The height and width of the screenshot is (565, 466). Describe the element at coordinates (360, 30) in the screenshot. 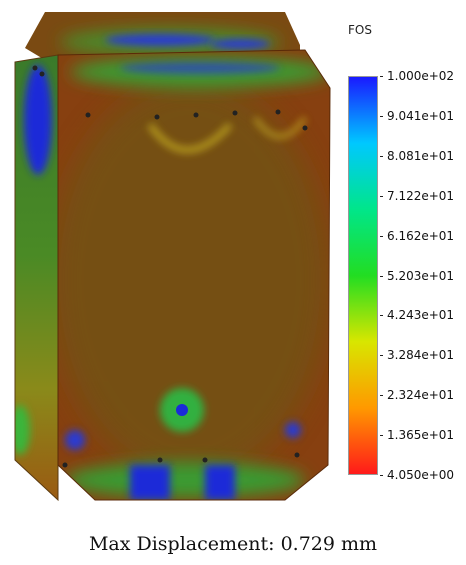

I see `legend-title: FOS` at that location.